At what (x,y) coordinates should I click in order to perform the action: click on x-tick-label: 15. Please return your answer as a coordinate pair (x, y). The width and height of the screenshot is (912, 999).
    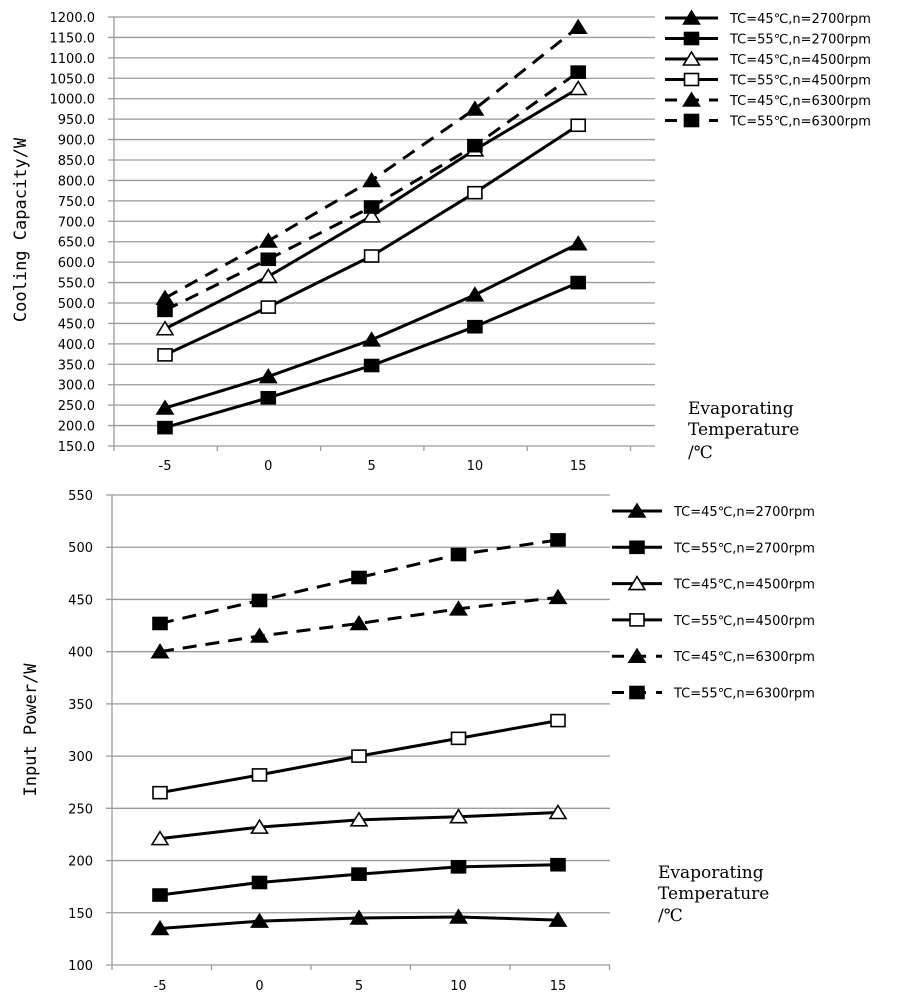
    Looking at the image, I should click on (578, 466).